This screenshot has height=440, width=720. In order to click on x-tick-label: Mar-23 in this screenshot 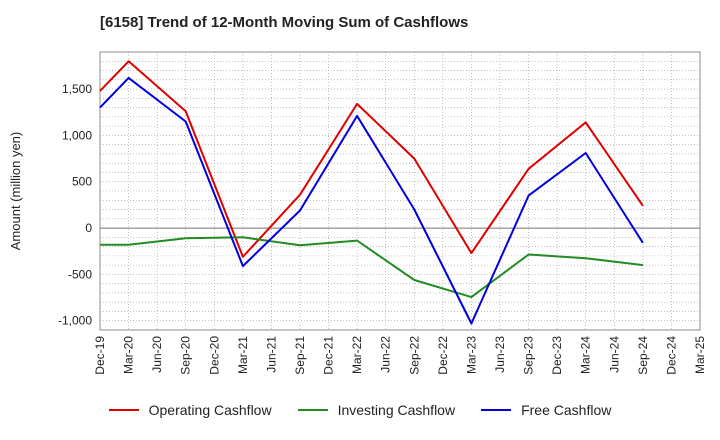, I will do `click(471, 355)`.